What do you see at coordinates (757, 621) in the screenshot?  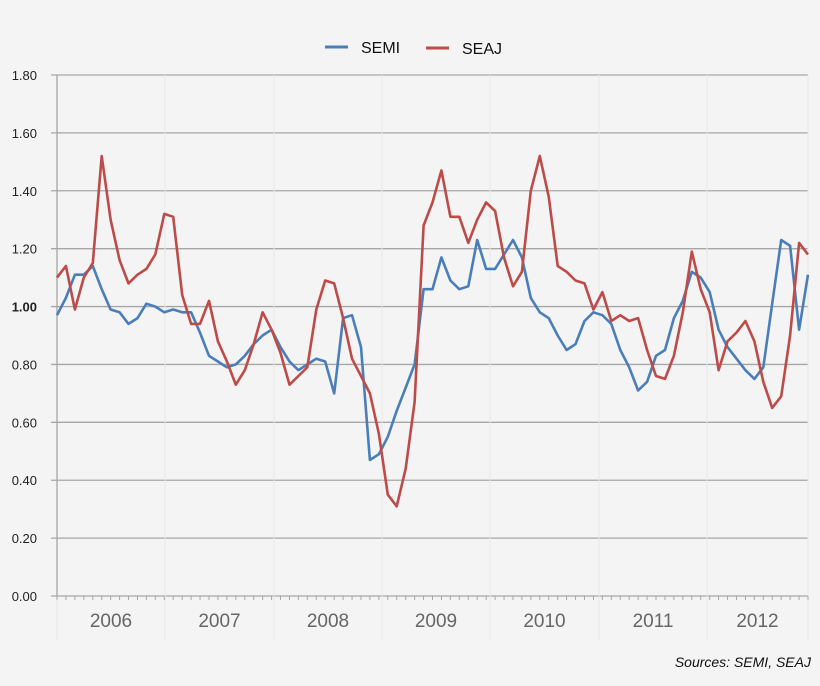 I see `x-tick-label: 2012` at bounding box center [757, 621].